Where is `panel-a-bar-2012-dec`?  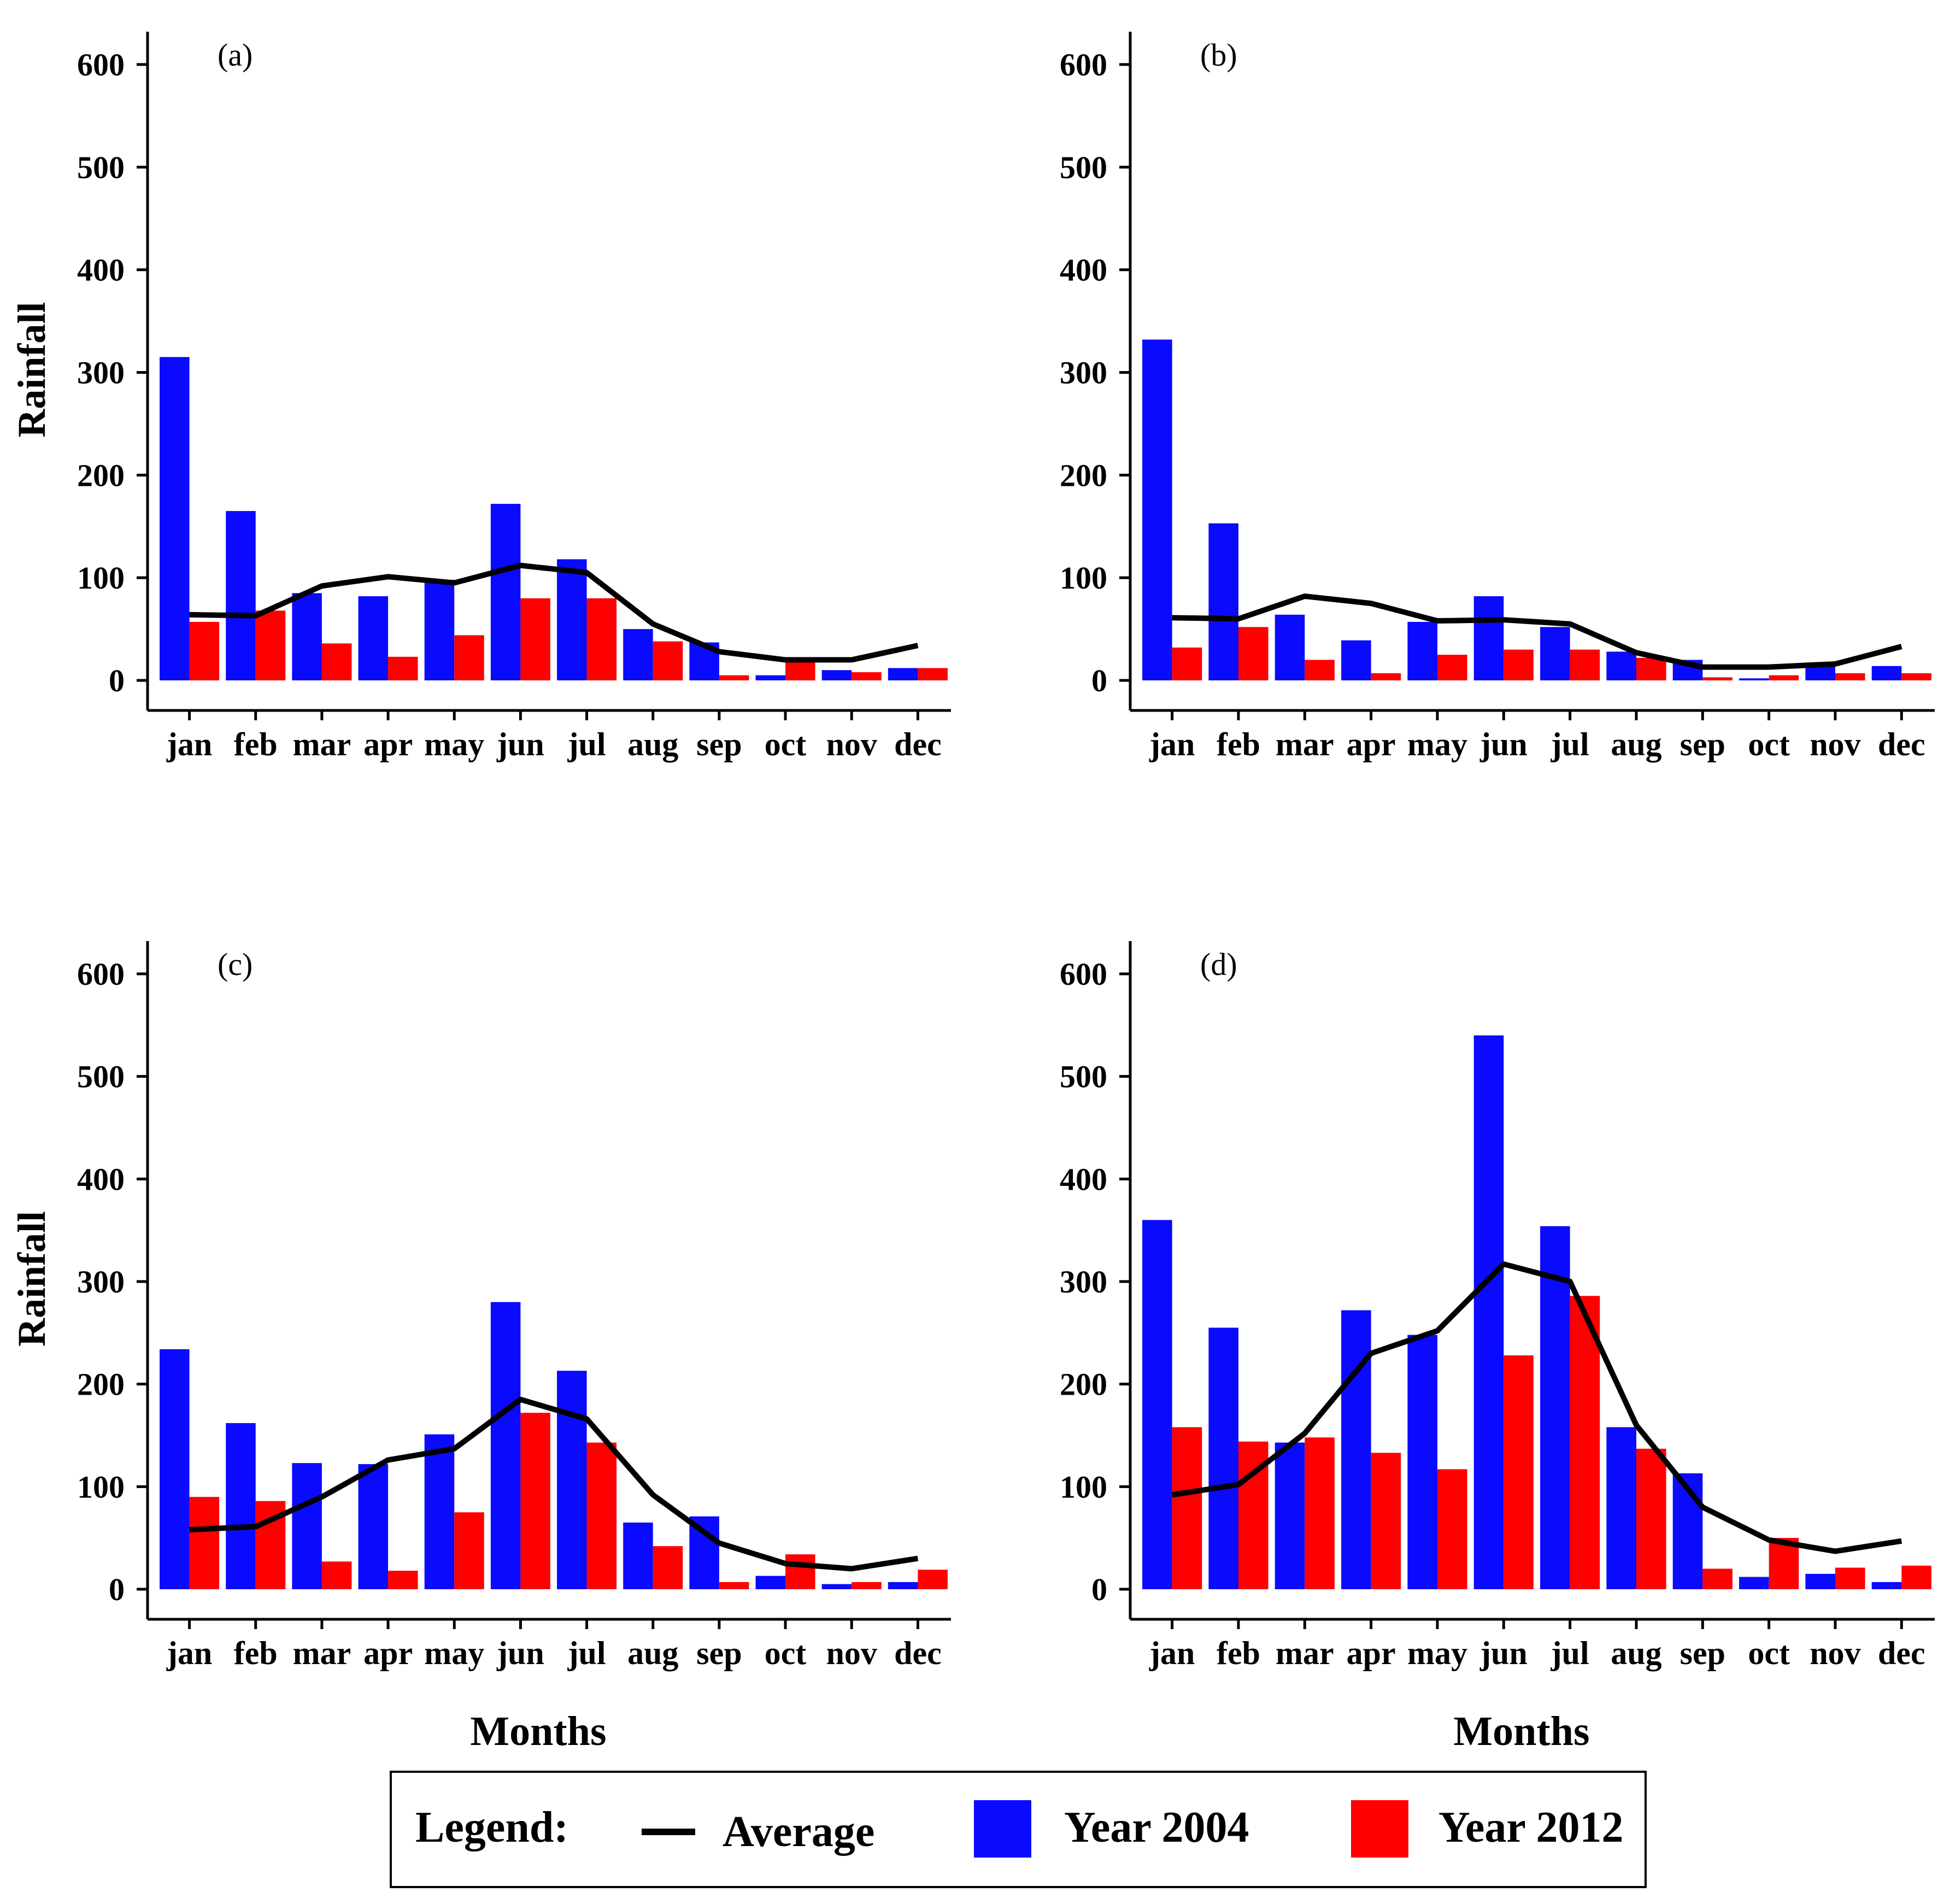 panel-a-bar-2012-dec is located at coordinates (933, 674).